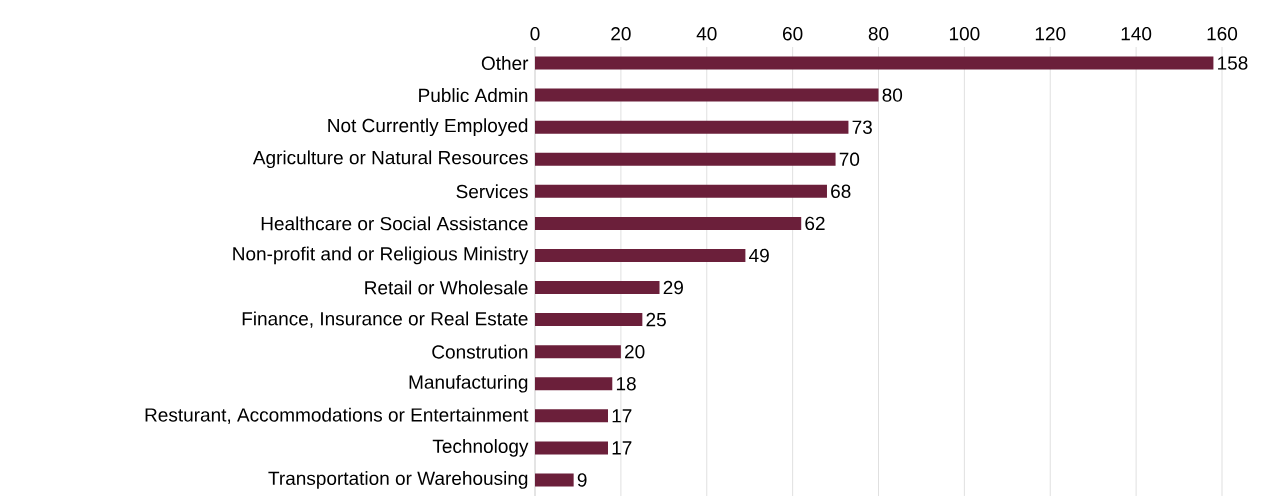 This screenshot has height=500, width=1281. I want to click on x-tick-label: 80, so click(878, 34).